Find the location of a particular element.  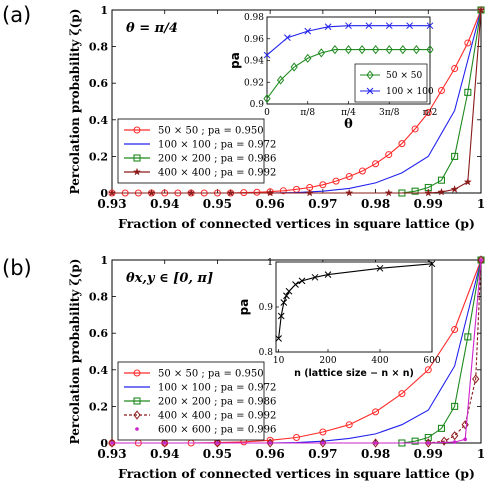

panel-label: (b) is located at coordinates (17, 268).